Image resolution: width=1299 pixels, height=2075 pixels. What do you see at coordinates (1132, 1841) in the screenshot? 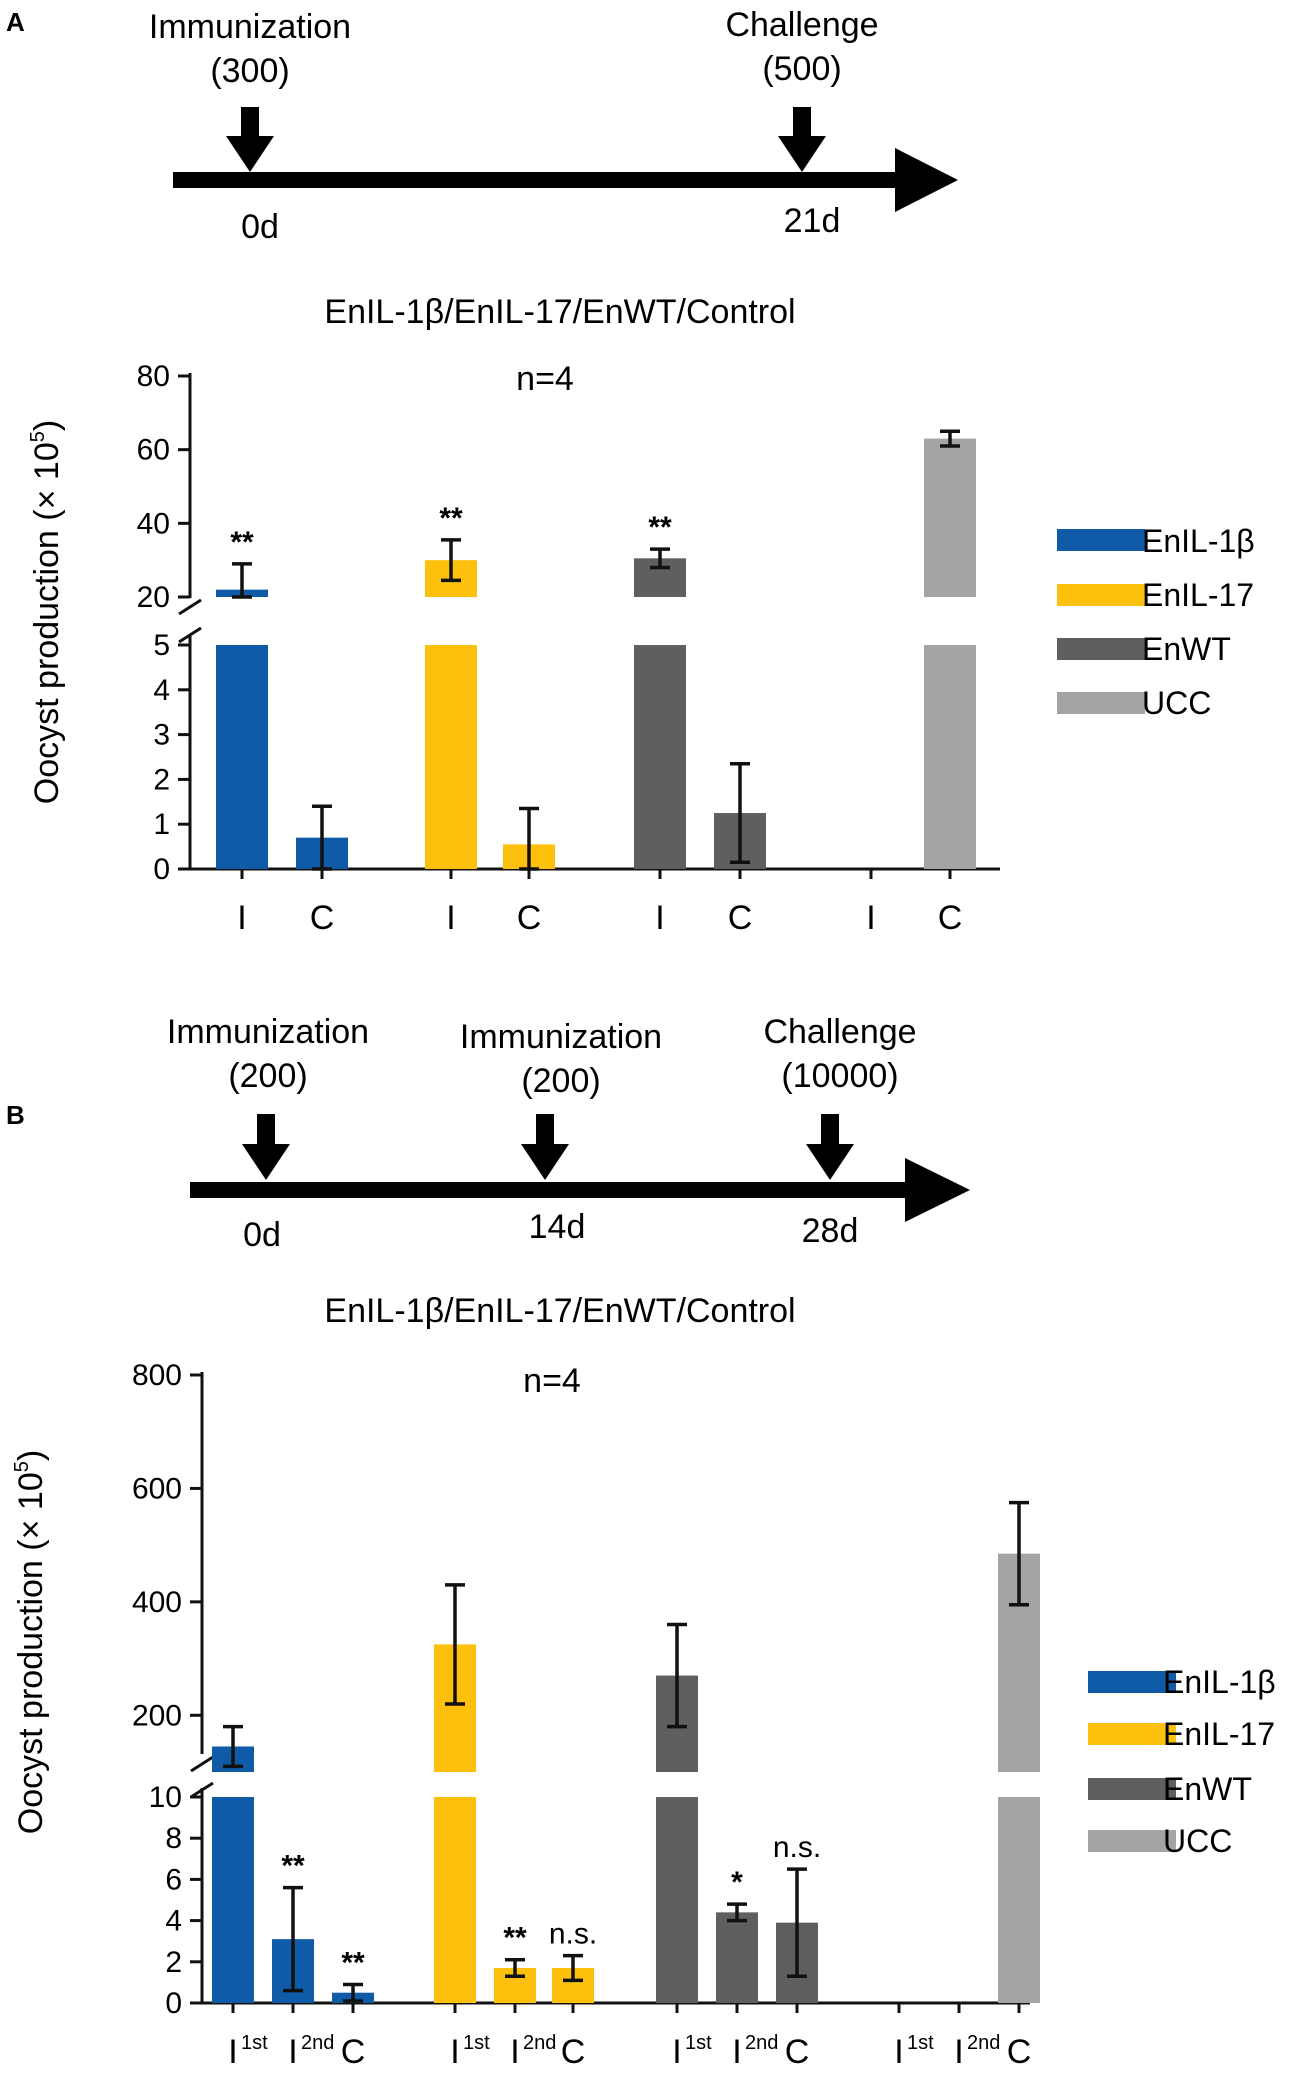
I see `legend-b-swatch-ucc` at bounding box center [1132, 1841].